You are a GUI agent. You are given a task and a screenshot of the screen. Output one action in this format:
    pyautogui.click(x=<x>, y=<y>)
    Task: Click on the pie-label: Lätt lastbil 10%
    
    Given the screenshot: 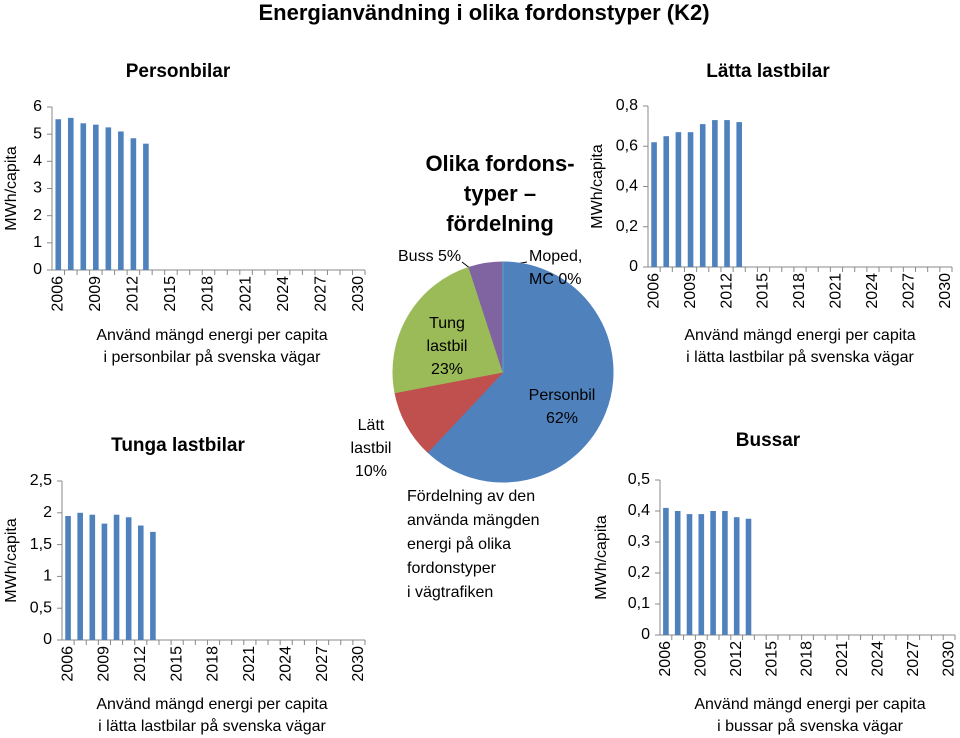 What is the action you would take?
    pyautogui.click(x=371, y=448)
    